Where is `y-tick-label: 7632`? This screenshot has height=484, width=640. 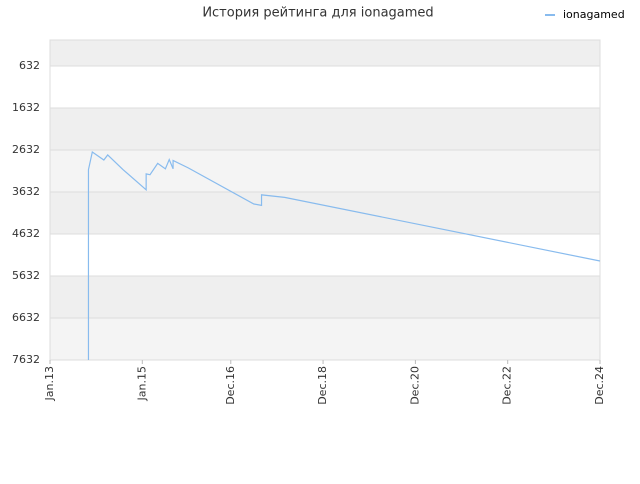
y-tick-label: 7632 is located at coordinates (26, 359).